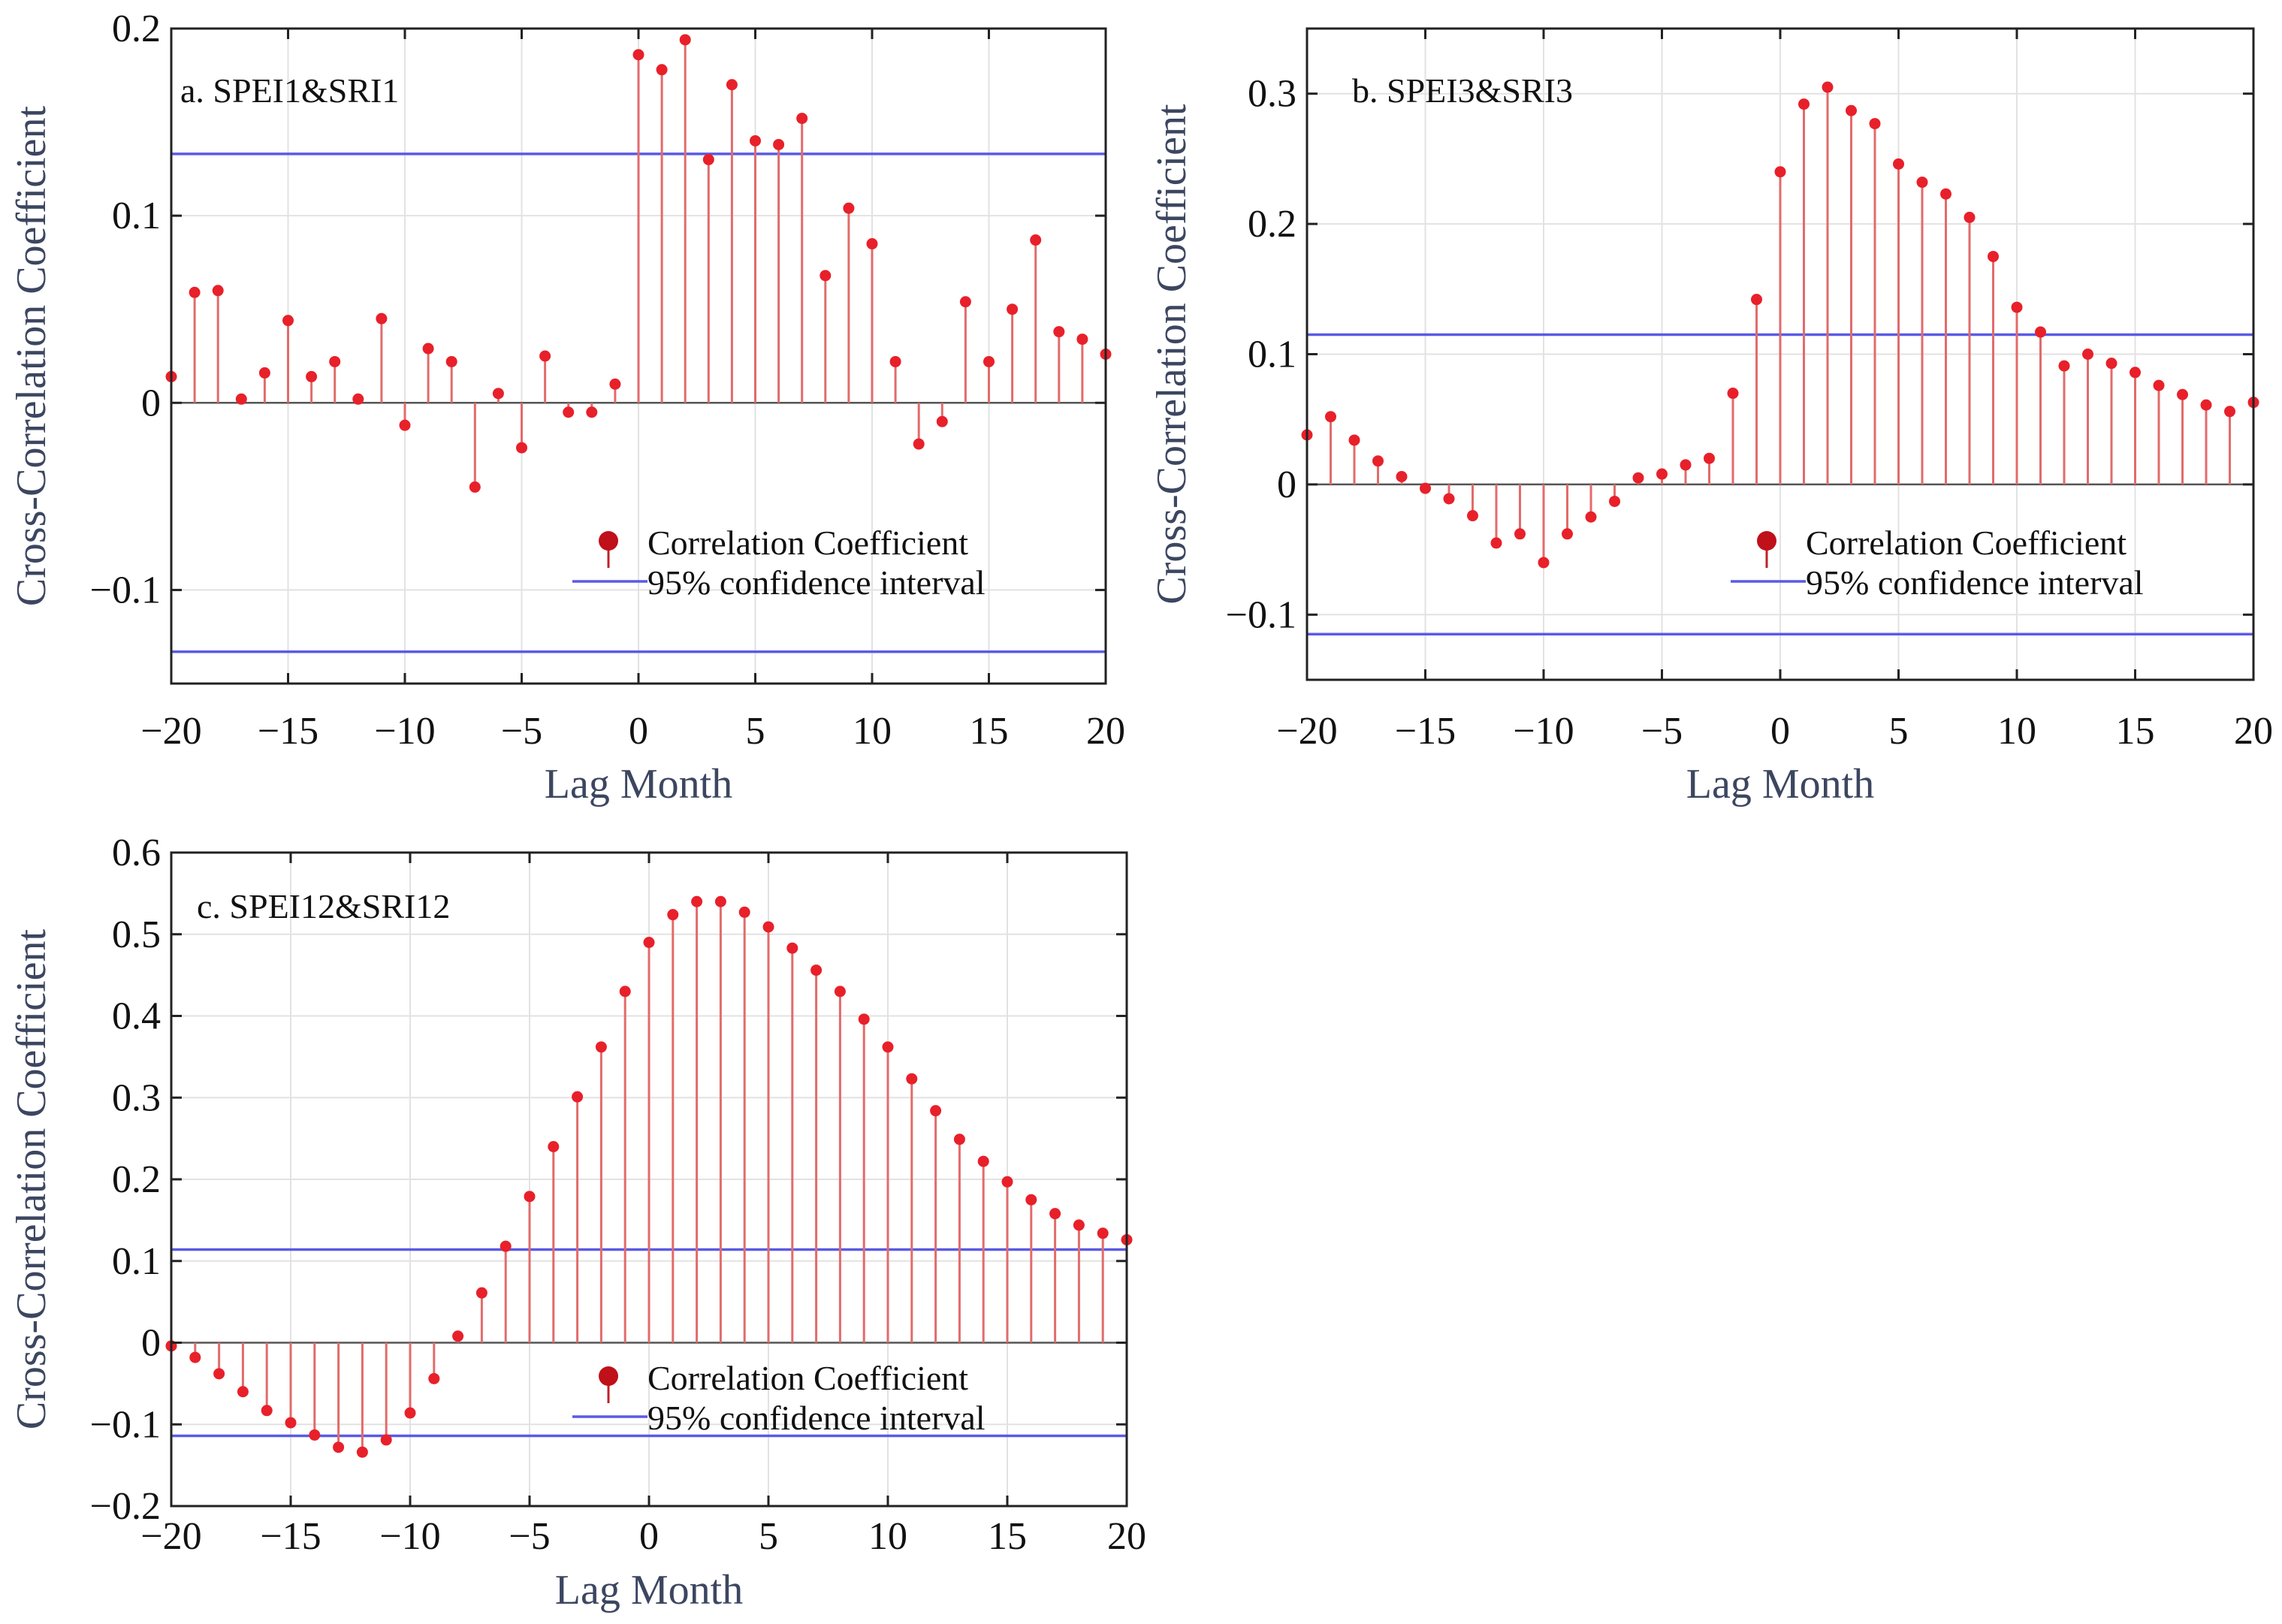 The height and width of the screenshot is (1624, 2282). Describe the element at coordinates (136, 1016) in the screenshot. I see `y-tick-label: 0.4` at that location.